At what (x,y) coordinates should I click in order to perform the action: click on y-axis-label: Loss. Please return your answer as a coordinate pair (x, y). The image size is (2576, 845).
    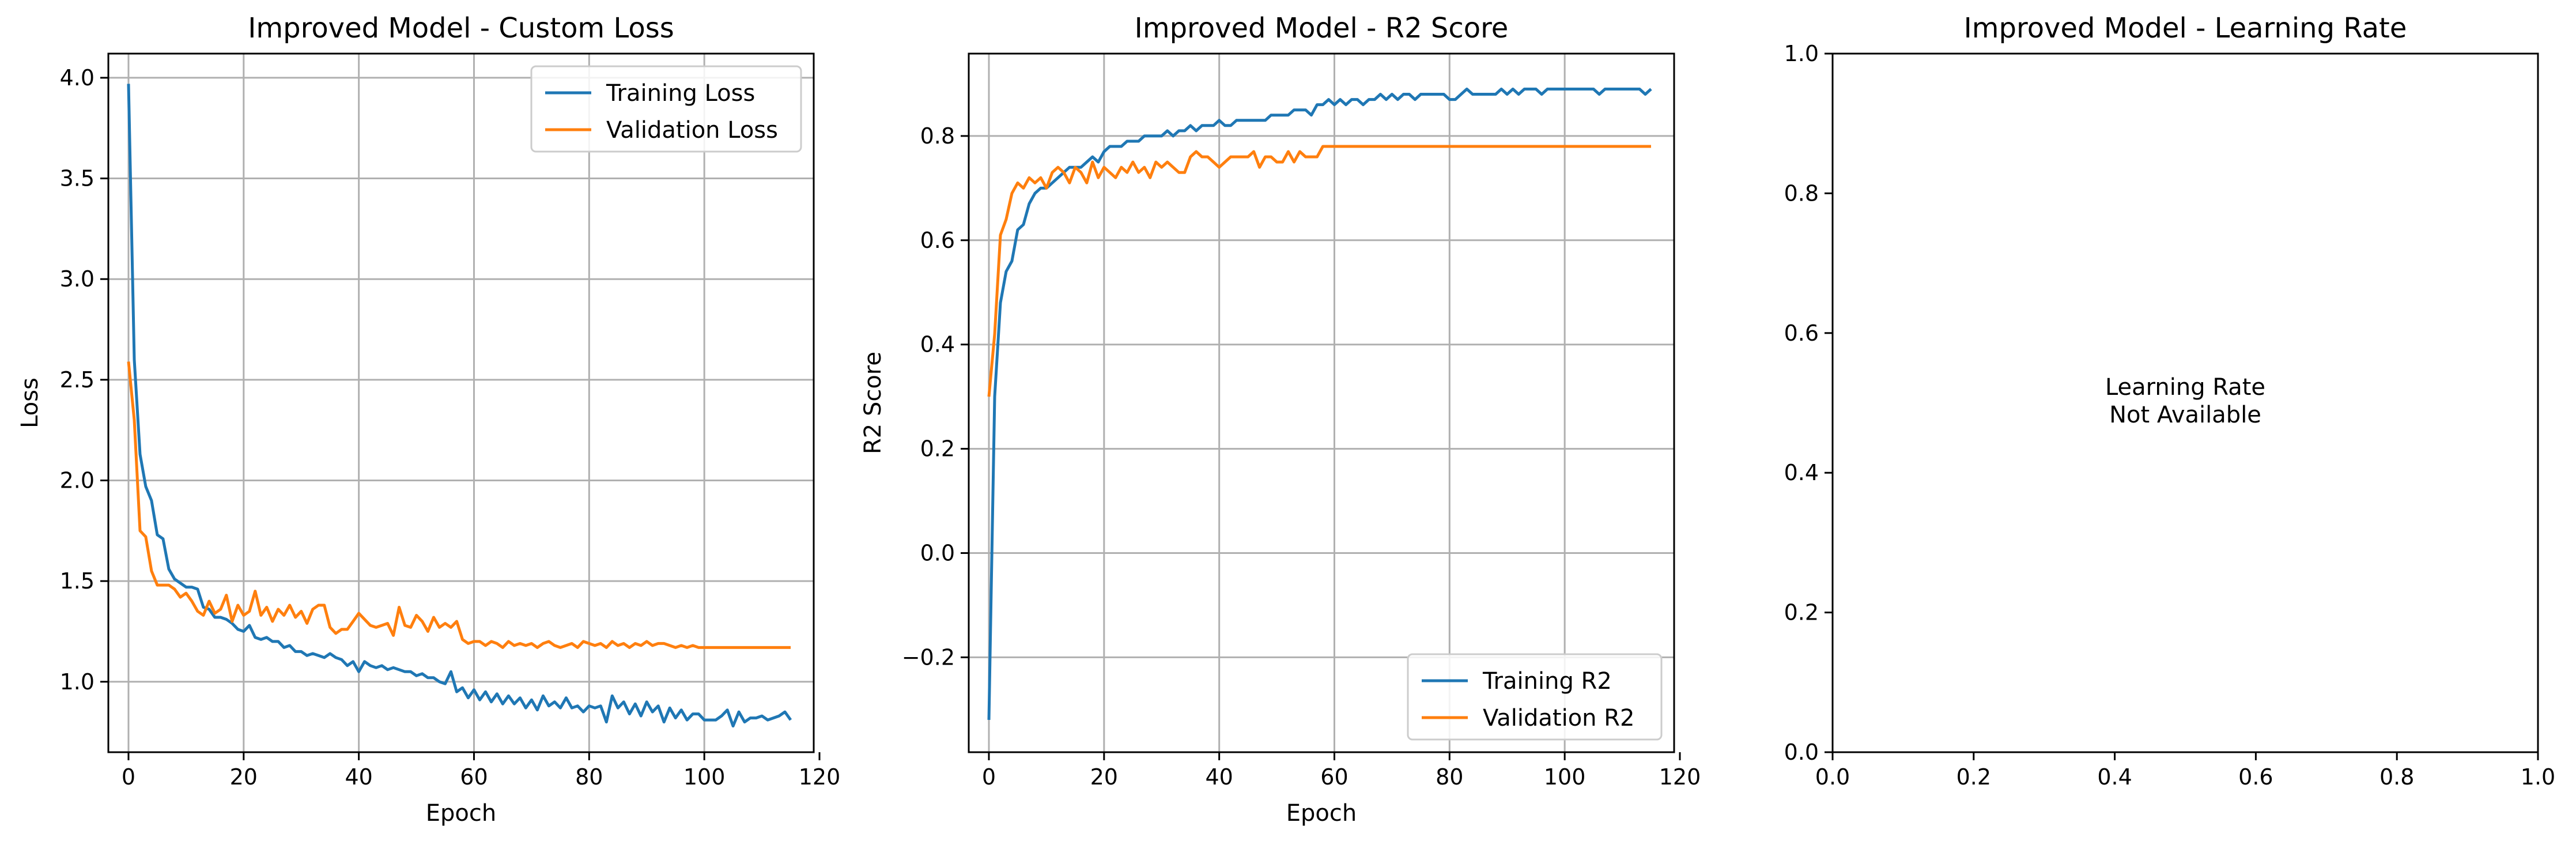
    Looking at the image, I should click on (30, 403).